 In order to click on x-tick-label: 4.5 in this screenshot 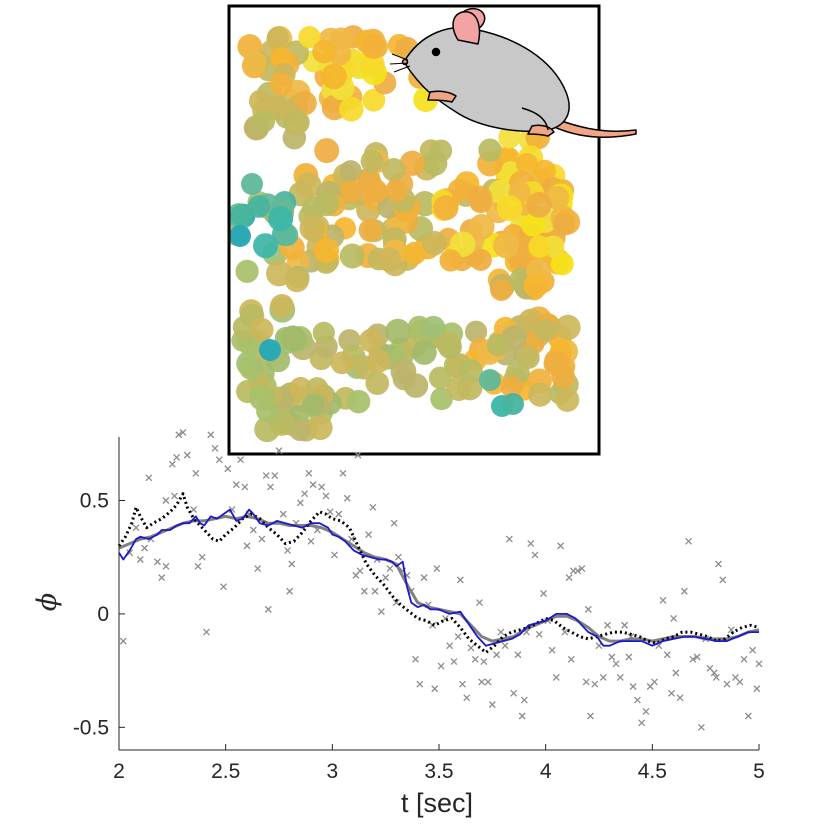, I will do `click(652, 771)`.